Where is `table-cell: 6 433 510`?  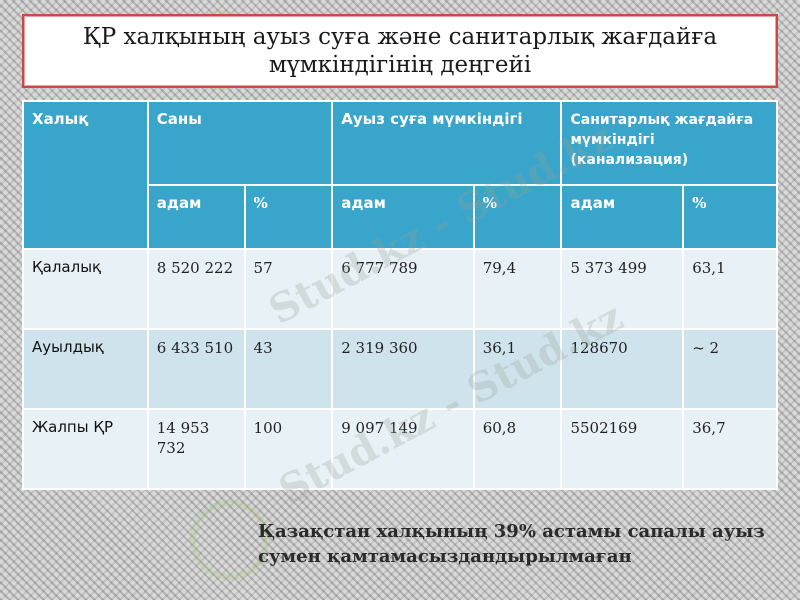
table-cell: 6 433 510 is located at coordinates (196, 369).